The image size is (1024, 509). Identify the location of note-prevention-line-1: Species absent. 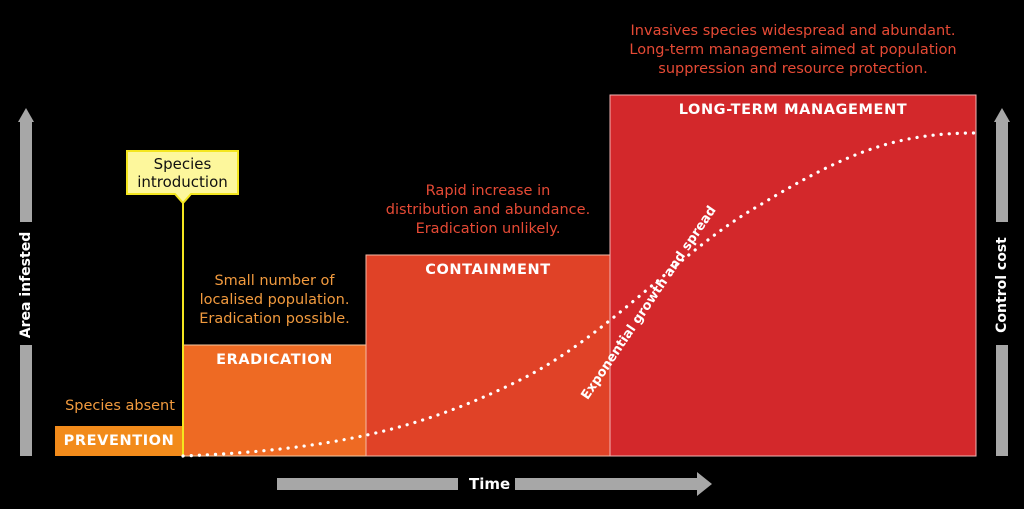
(120, 406).